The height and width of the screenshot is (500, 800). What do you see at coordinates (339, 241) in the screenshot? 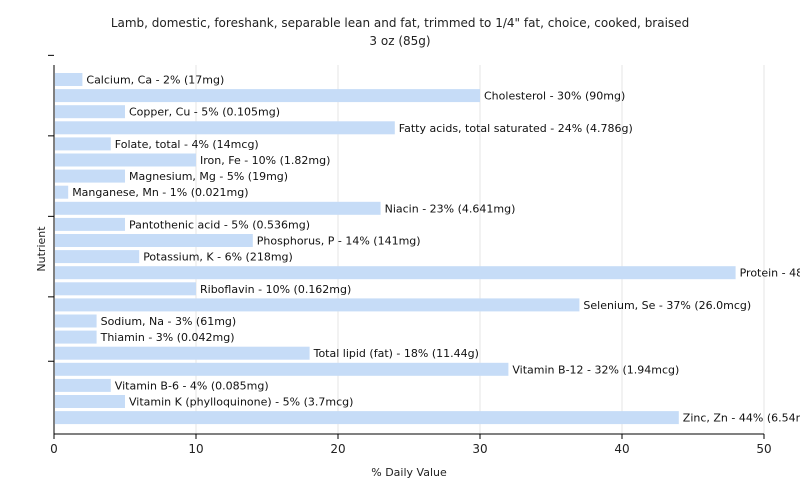
I see `bar-label-10: Phosphorus, P - 14% (141mg)` at bounding box center [339, 241].